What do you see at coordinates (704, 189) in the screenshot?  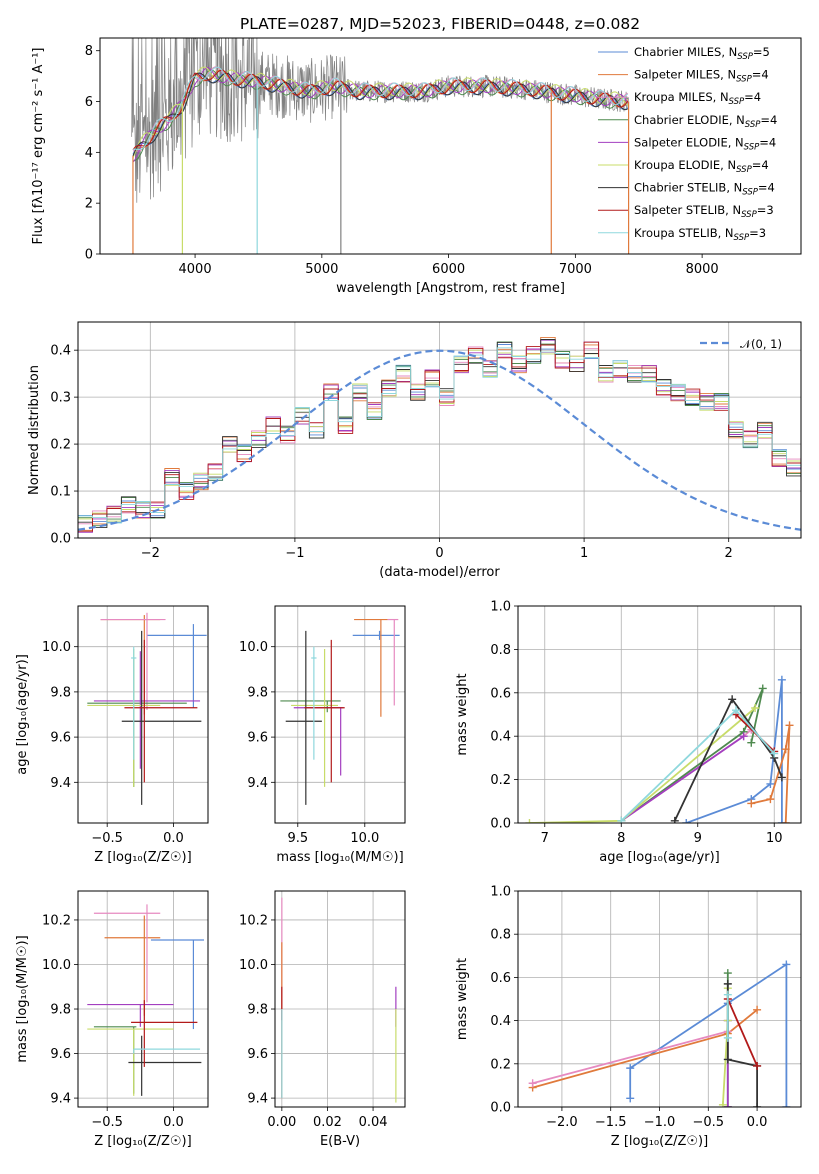 I see `legend-entry: Chabrier STELIB, NSSP=4` at bounding box center [704, 189].